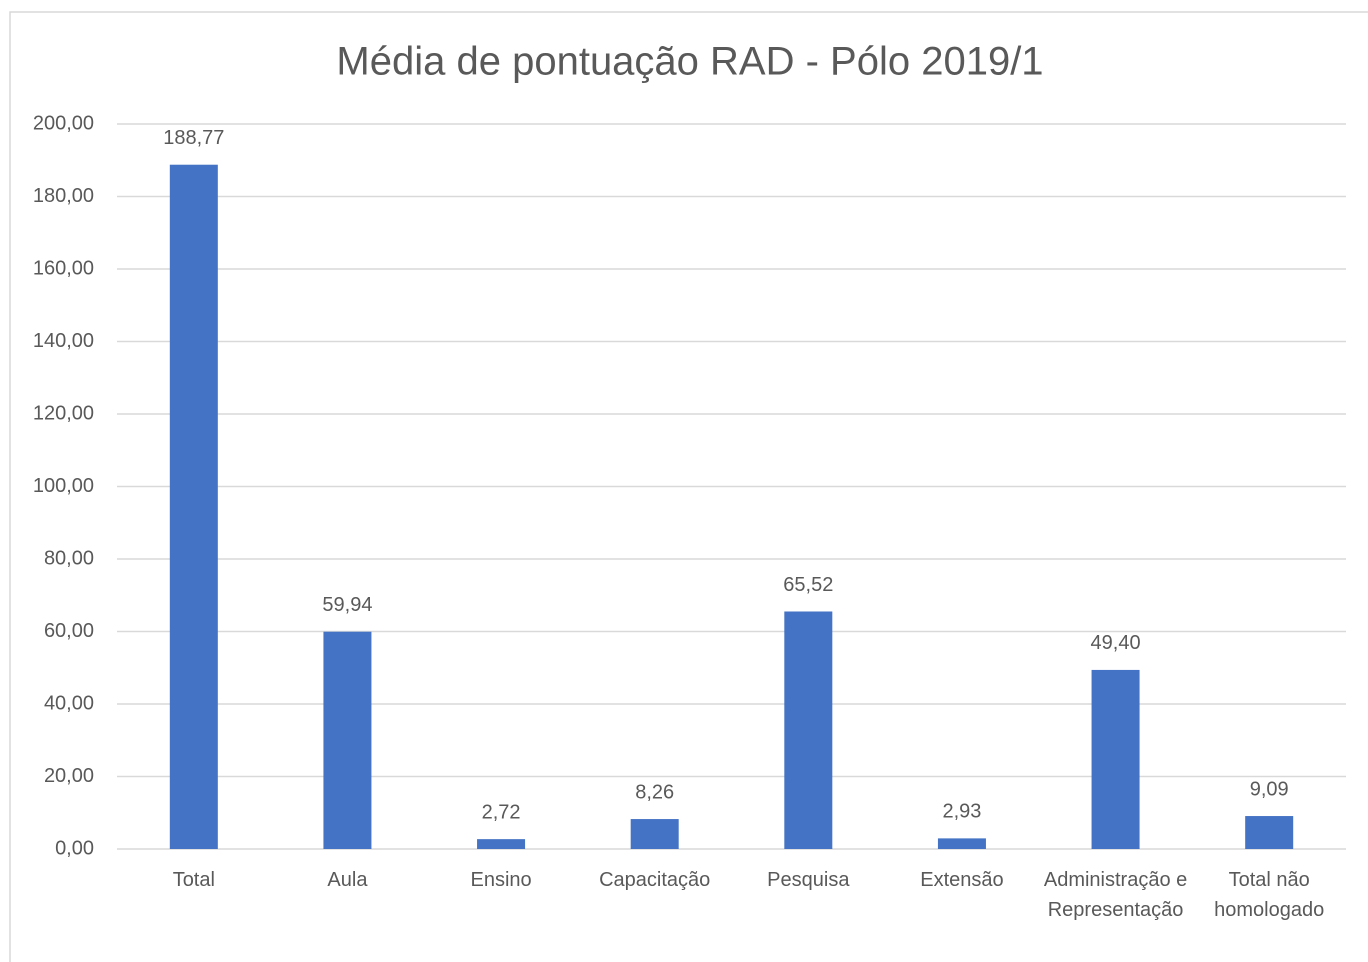 The height and width of the screenshot is (962, 1368). I want to click on y-tick-label: 40,00, so click(69, 703).